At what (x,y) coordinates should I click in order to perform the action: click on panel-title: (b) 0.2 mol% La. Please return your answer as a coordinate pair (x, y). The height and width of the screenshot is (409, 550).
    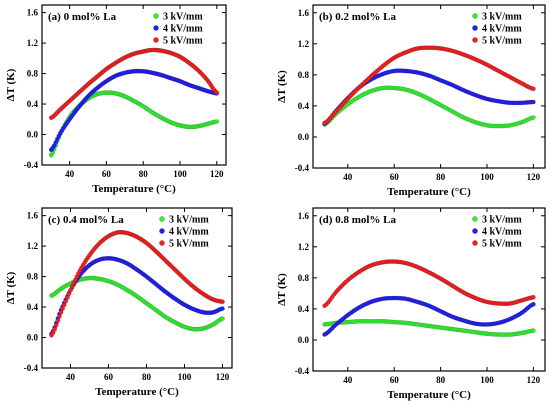
    Looking at the image, I should click on (358, 17).